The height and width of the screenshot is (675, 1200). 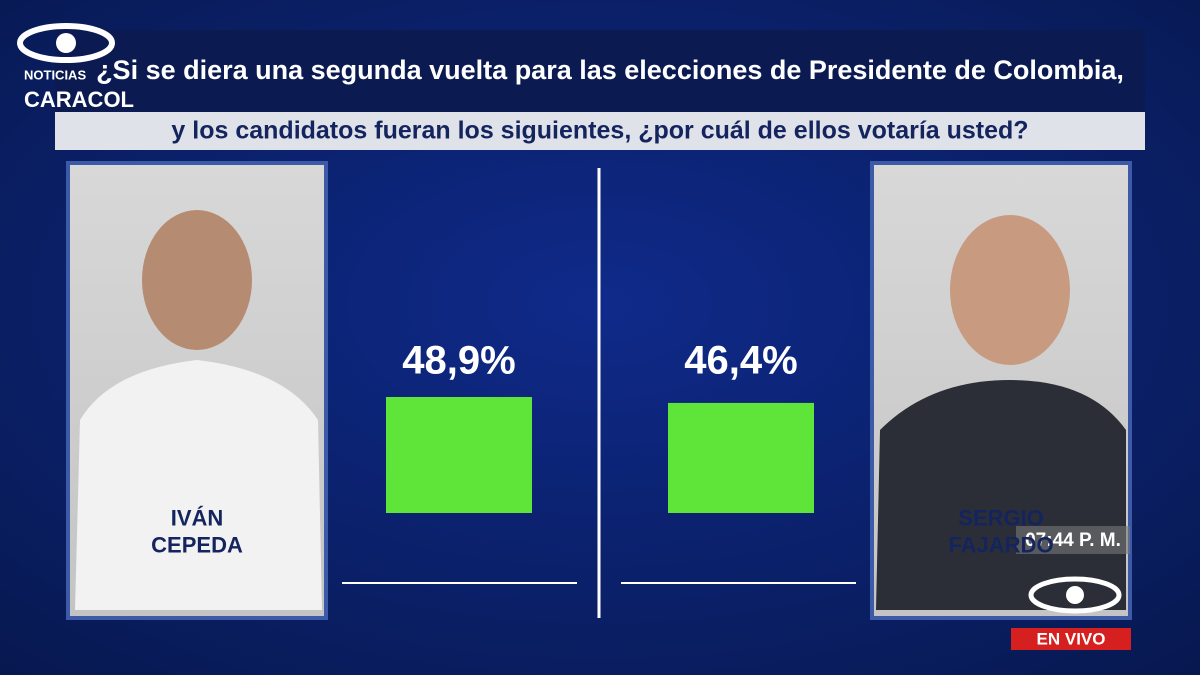 I want to click on time: 07:44 P. M., so click(x=1073, y=540).